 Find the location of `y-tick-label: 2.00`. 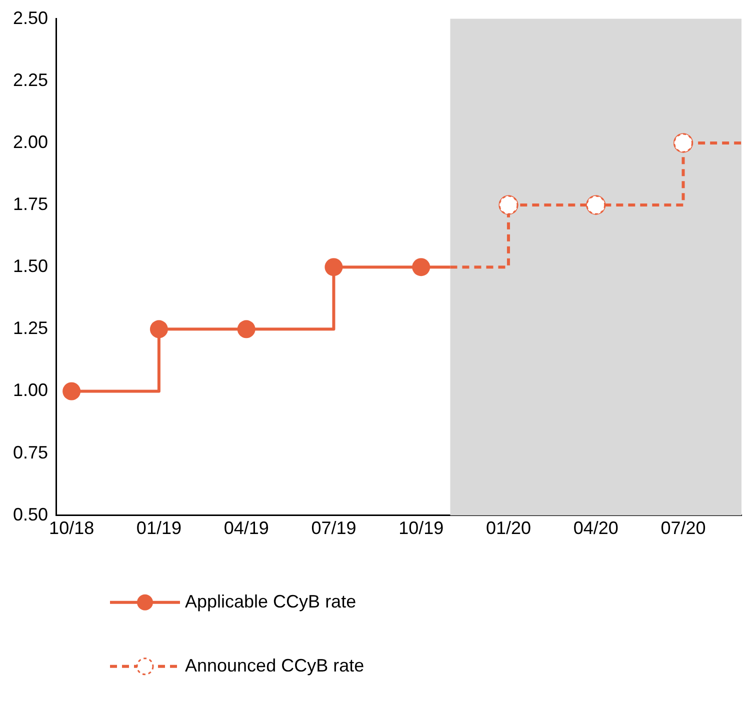

y-tick-label: 2.00 is located at coordinates (30, 142).